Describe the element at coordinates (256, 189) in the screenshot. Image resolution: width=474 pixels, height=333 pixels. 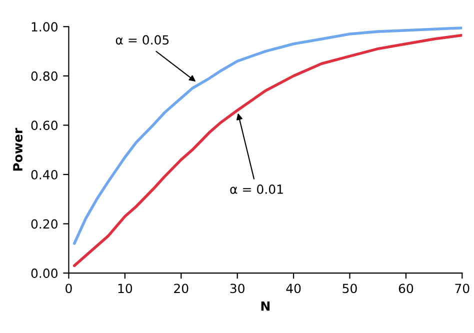
I see `annotation: α = 0.01` at that location.